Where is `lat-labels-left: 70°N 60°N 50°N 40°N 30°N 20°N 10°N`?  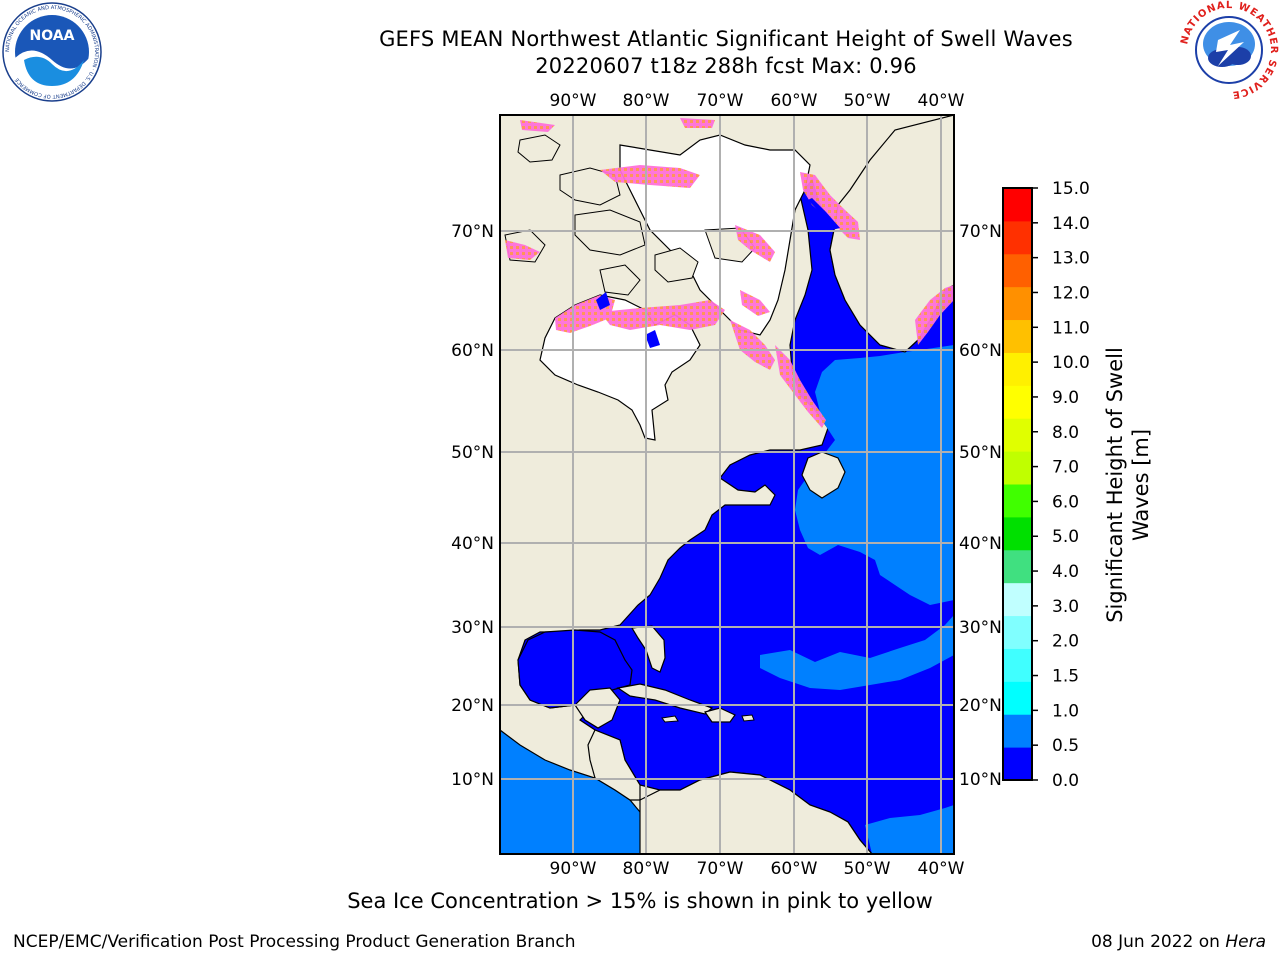 lat-labels-left: 70°N 60°N 50°N 40°N 30°N 20°N 10°N is located at coordinates (472, 506).